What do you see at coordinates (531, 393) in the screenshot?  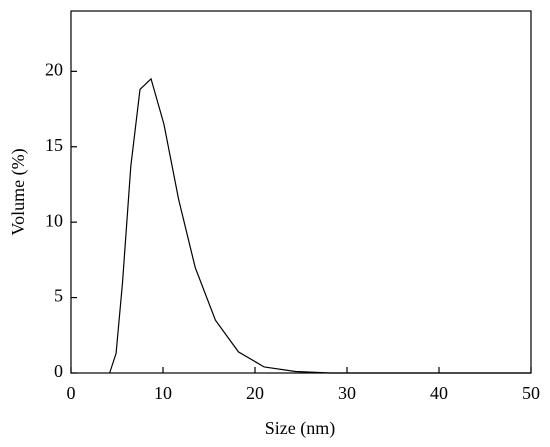 I see `x-tick-label: 50` at bounding box center [531, 393].